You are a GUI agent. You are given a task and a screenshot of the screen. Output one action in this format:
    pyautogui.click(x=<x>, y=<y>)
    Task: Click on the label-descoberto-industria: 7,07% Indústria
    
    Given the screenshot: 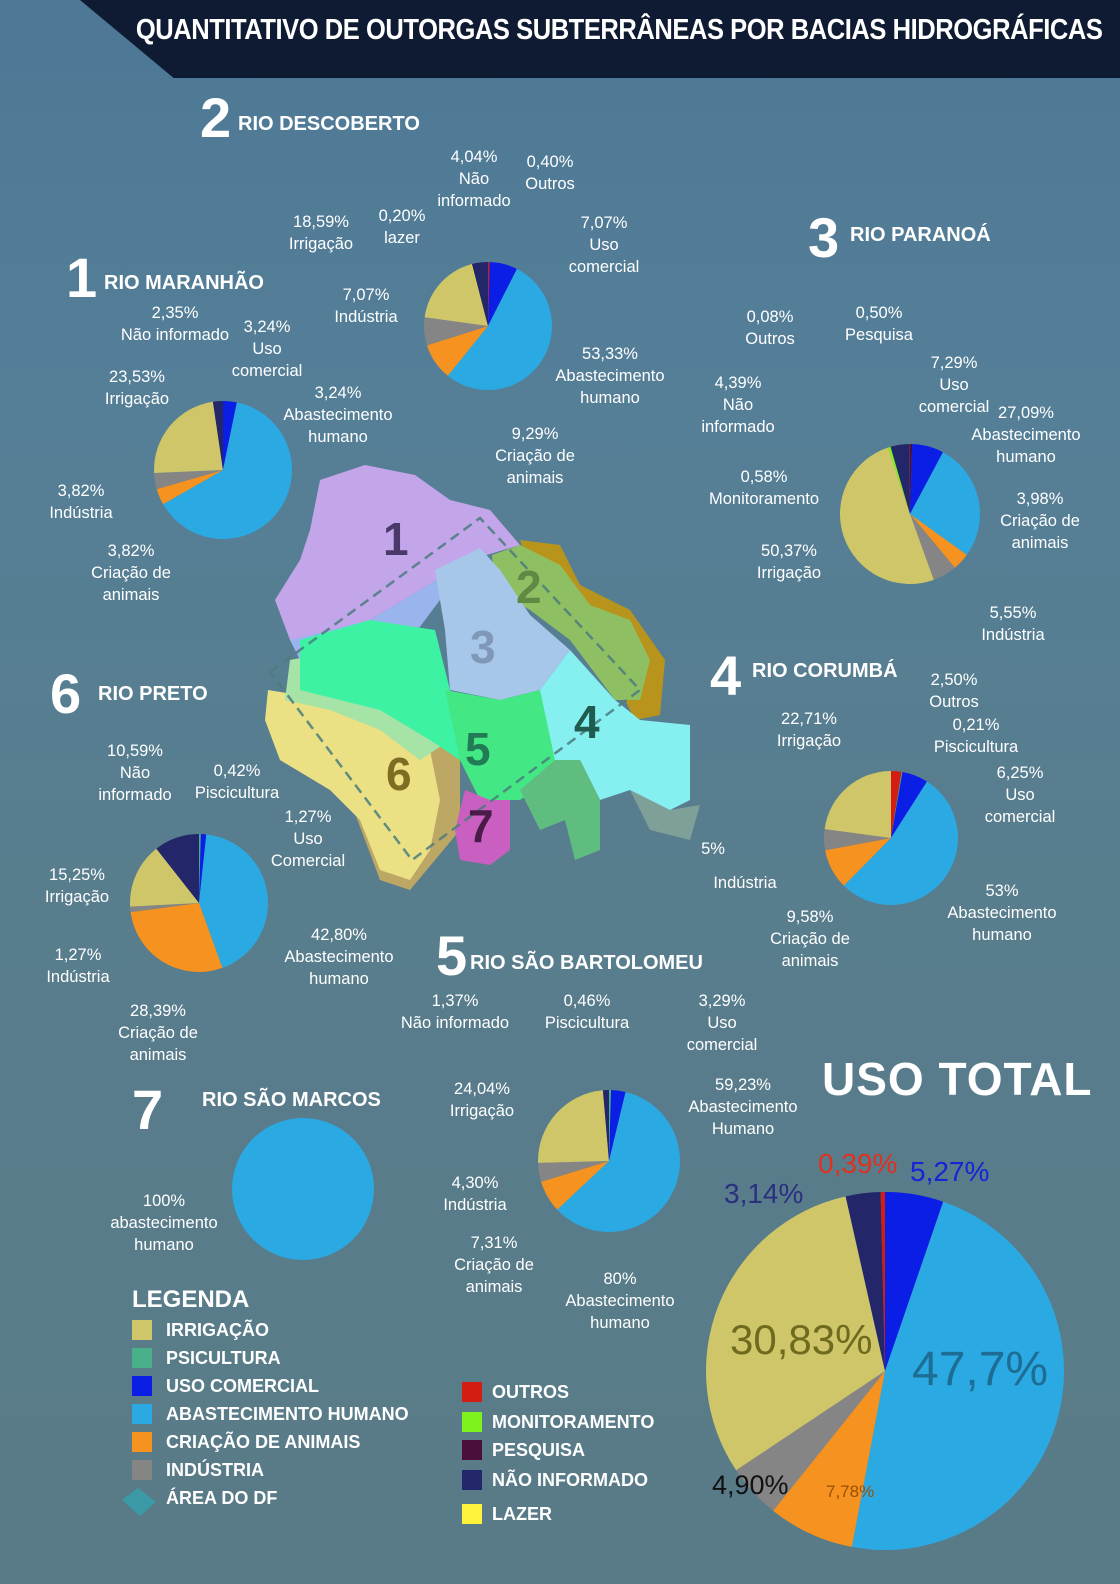 What is the action you would take?
    pyautogui.click(x=366, y=306)
    